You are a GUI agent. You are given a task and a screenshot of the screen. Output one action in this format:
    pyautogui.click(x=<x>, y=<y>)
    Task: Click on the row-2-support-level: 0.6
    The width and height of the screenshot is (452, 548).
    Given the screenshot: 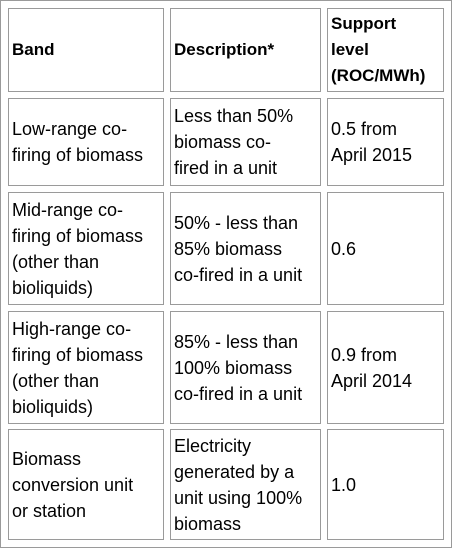 What is the action you would take?
    pyautogui.click(x=385, y=248)
    